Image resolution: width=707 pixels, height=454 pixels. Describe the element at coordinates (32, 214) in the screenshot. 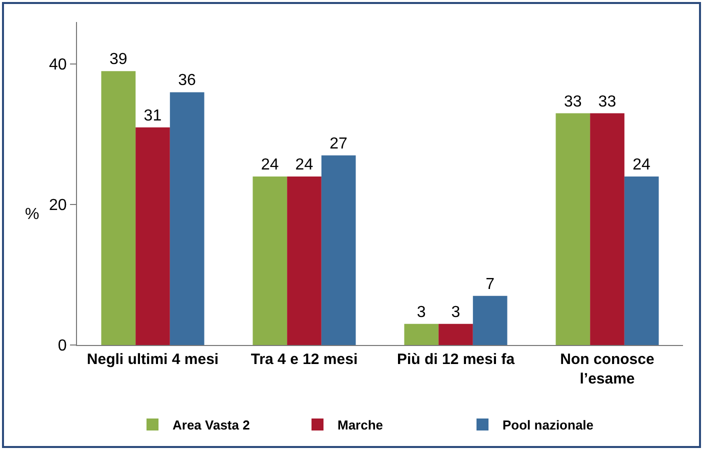

I see `y-axis-title: %` at that location.